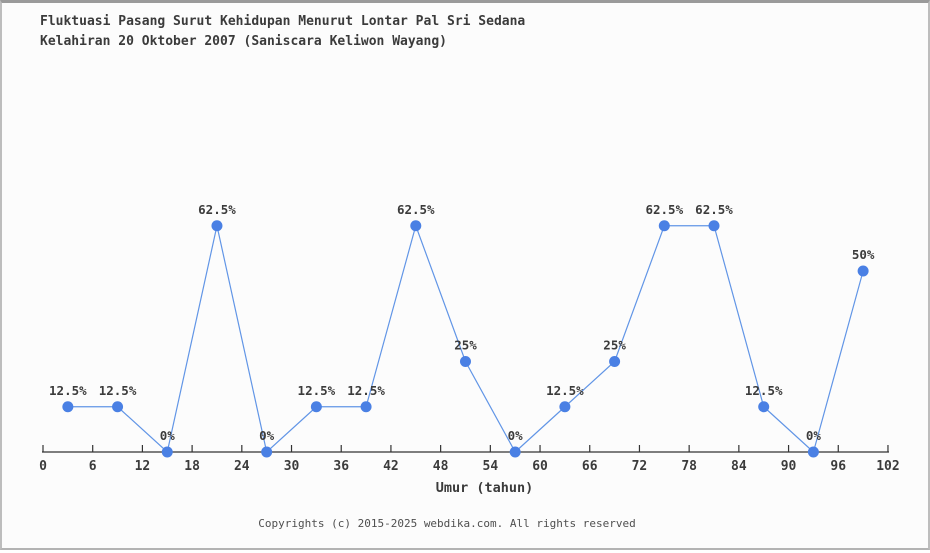 The width and height of the screenshot is (930, 553). I want to click on x-axis-title: Umur (tahun), so click(485, 488).